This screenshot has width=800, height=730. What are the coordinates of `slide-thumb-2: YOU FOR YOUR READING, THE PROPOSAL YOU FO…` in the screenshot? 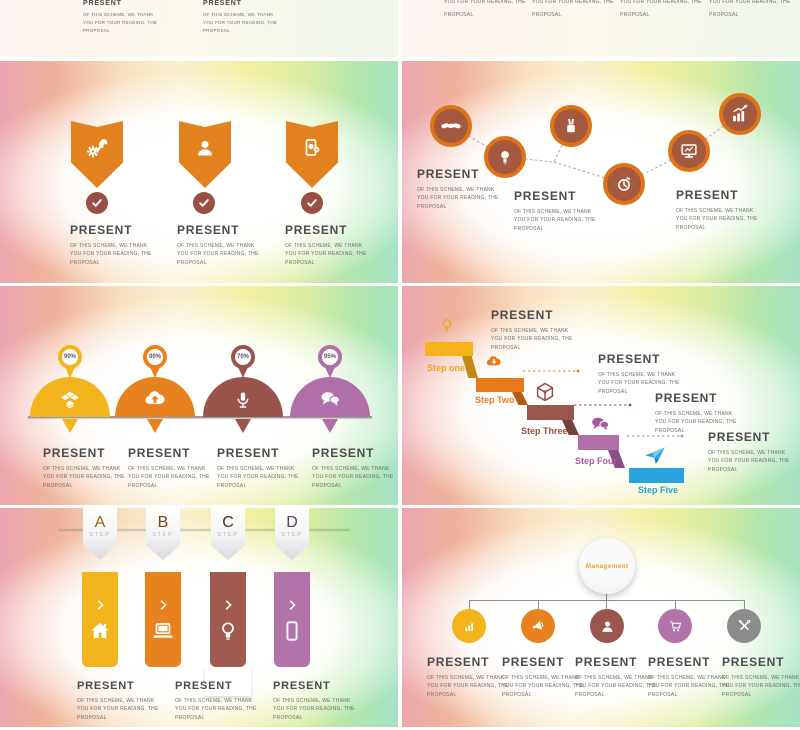 It's located at (601, 28).